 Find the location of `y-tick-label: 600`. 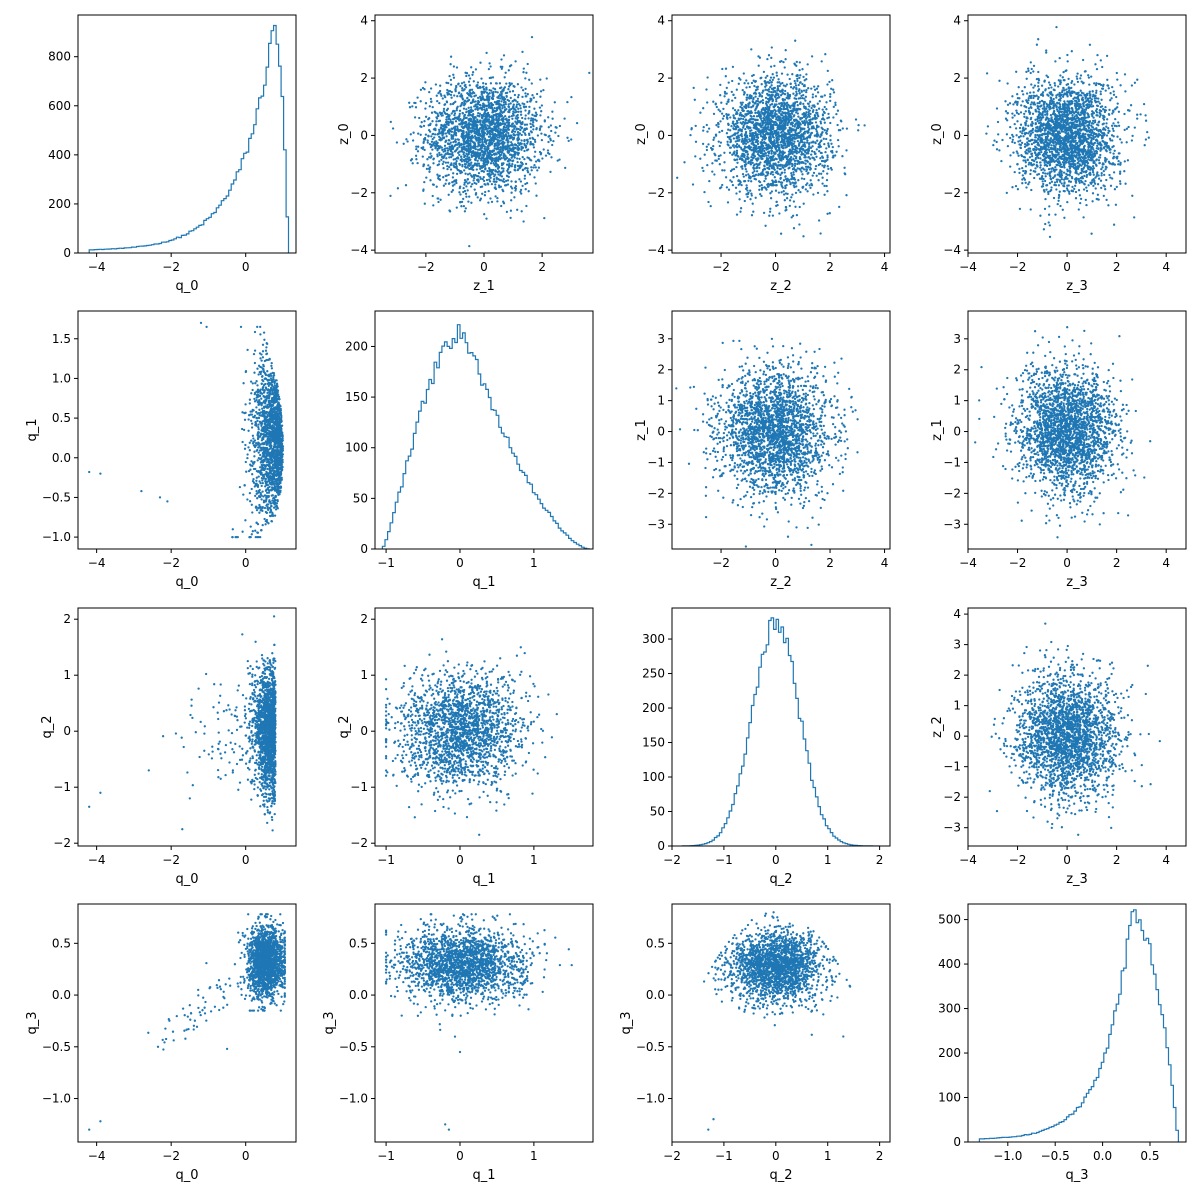

y-tick-label: 600 is located at coordinates (59, 106).